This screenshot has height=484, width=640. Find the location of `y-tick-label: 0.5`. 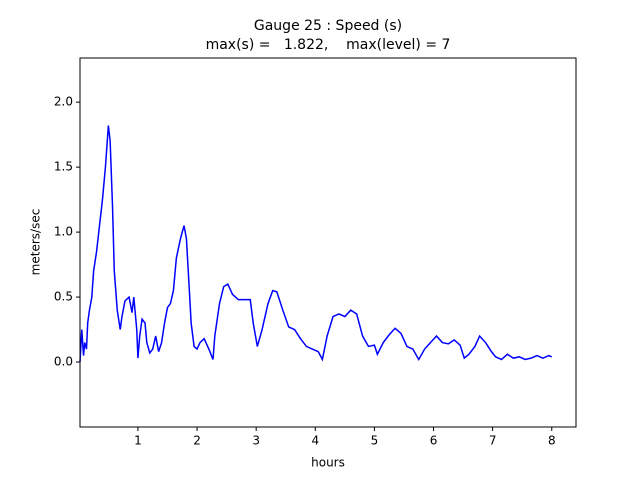

y-tick-label: 0.5 is located at coordinates (63, 297).